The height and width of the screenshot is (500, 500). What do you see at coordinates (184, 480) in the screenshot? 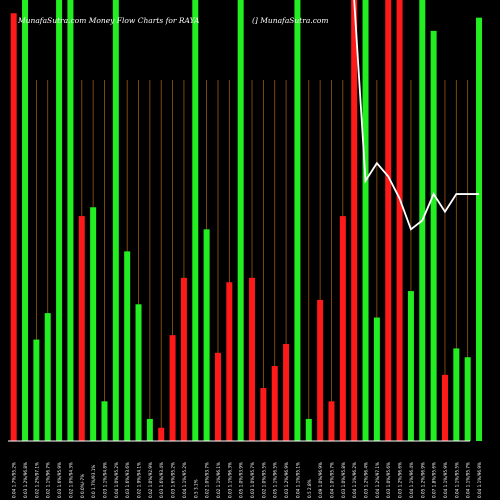
I see `x-tick-label: 0.04 1.1%/95.2%` at bounding box center [184, 480].